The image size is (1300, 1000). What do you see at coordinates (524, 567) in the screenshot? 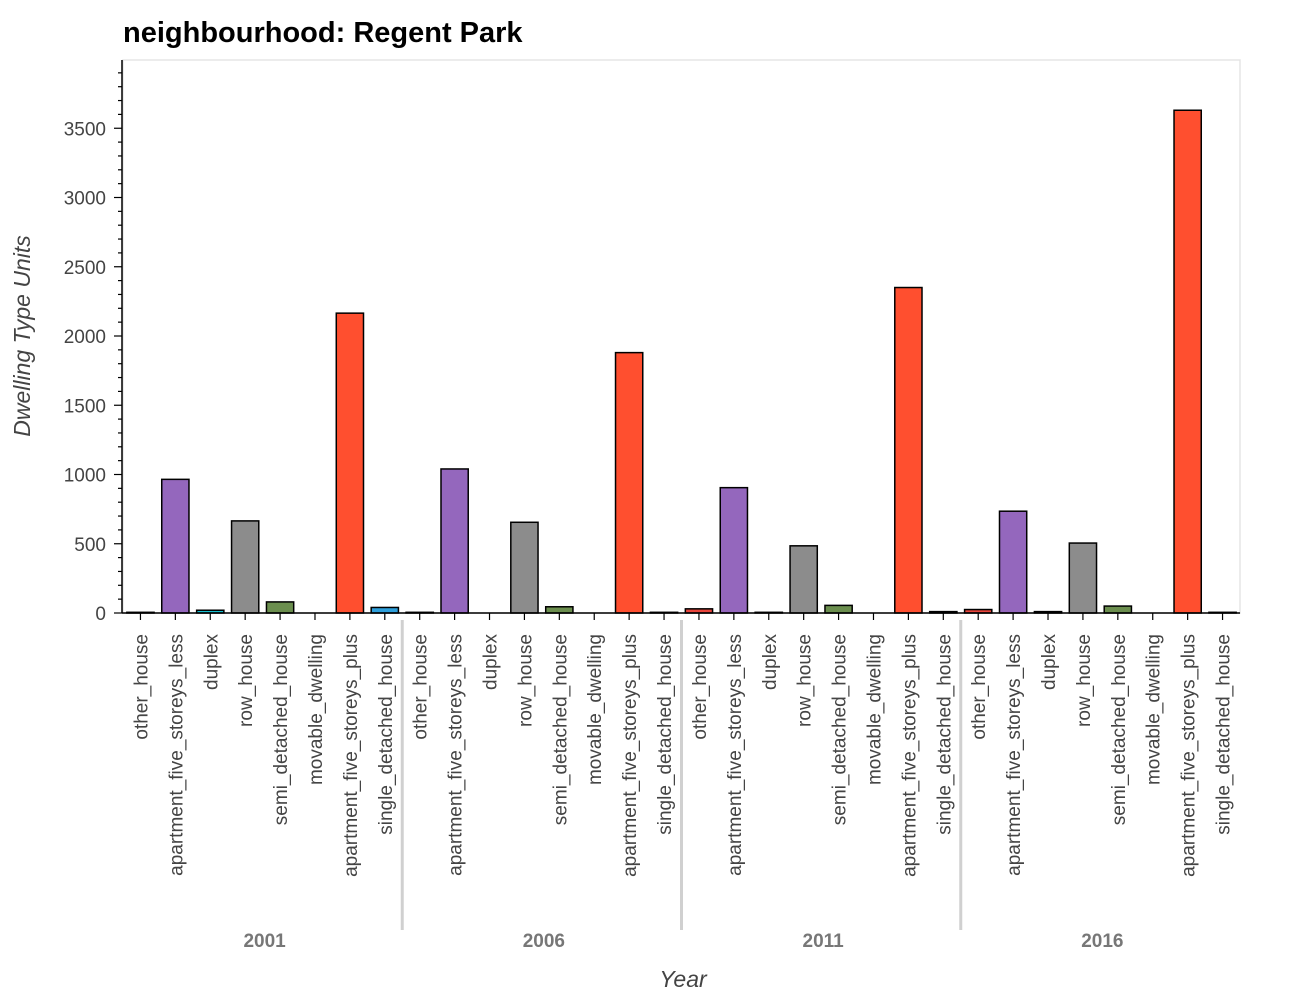
I see `bar-2006-row_house` at bounding box center [524, 567].